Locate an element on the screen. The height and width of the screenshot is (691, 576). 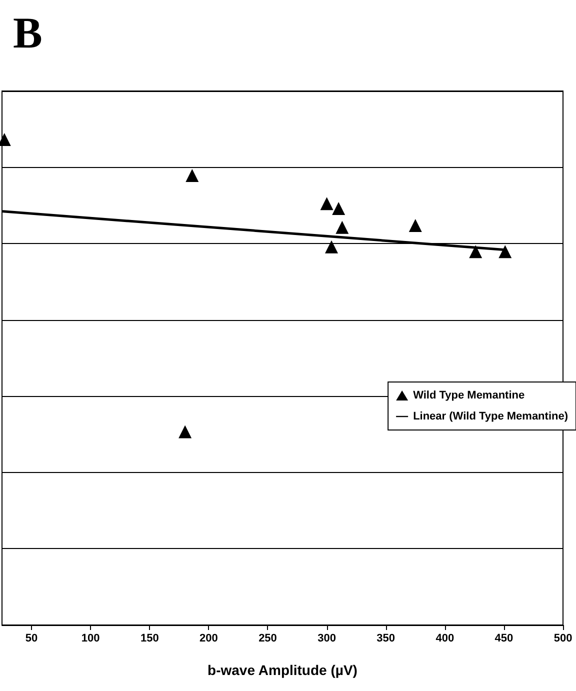
x-tick-label: 200 is located at coordinates (209, 638).